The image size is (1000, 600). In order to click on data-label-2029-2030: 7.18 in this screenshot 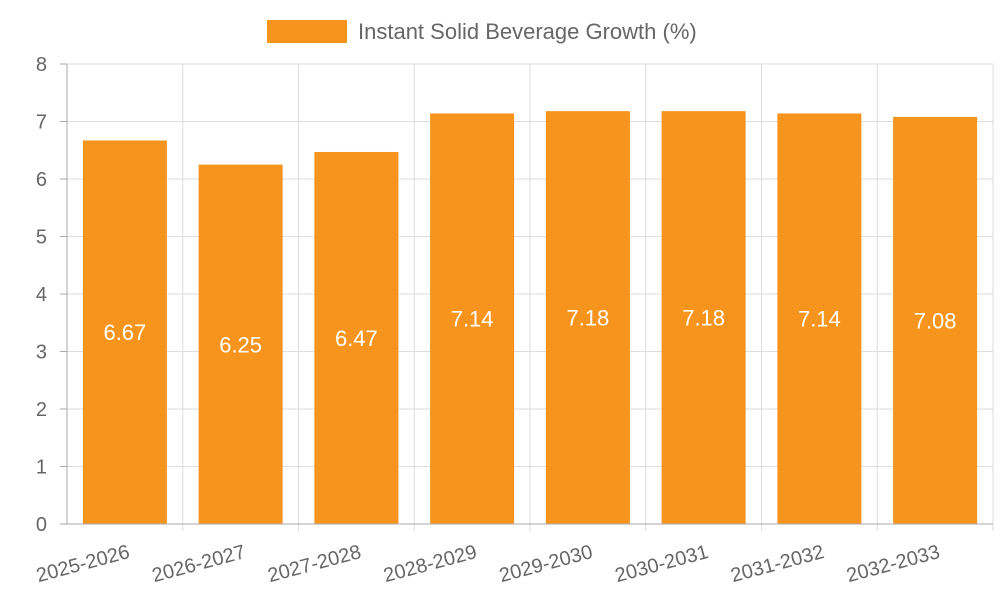, I will do `click(587, 318)`.